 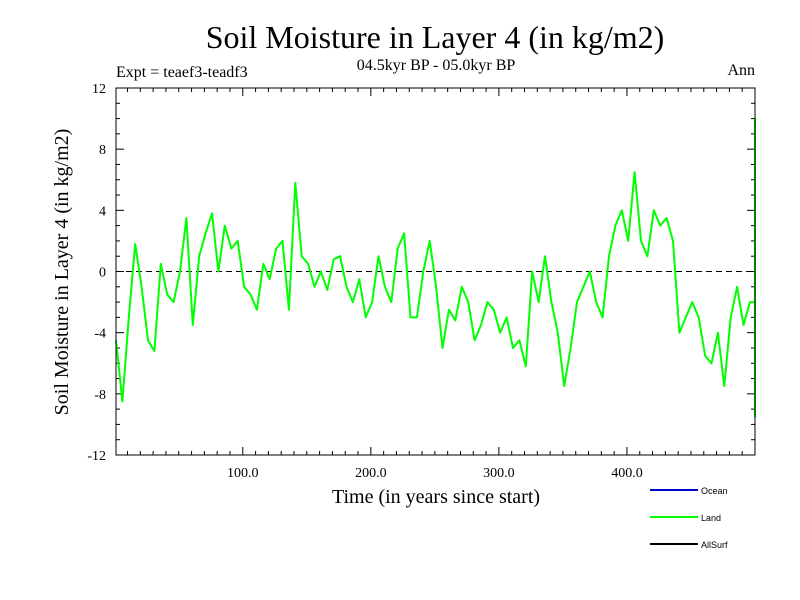 What do you see at coordinates (243, 473) in the screenshot?
I see `x-tick-label: 100.0` at bounding box center [243, 473].